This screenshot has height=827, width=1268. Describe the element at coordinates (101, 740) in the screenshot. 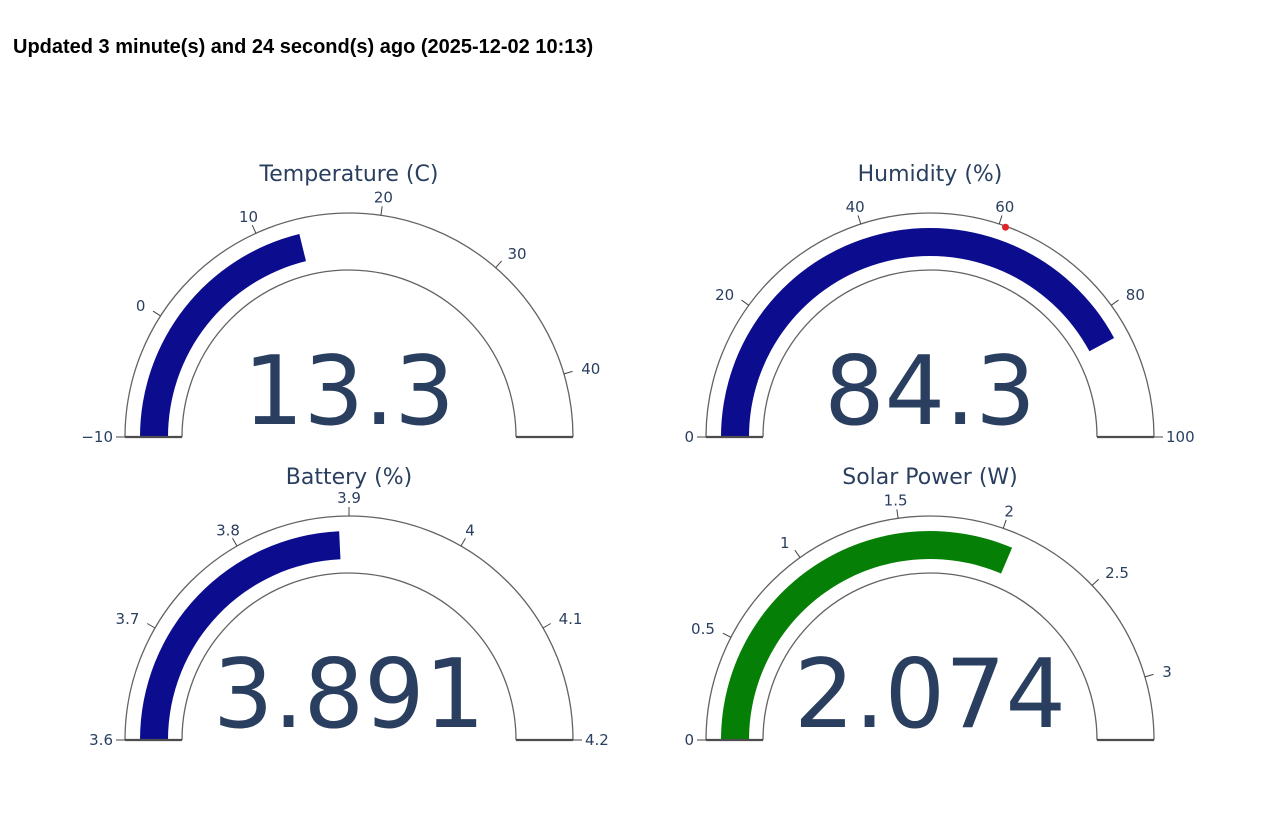

I see `gauge-tick-label: 3.6` at that location.